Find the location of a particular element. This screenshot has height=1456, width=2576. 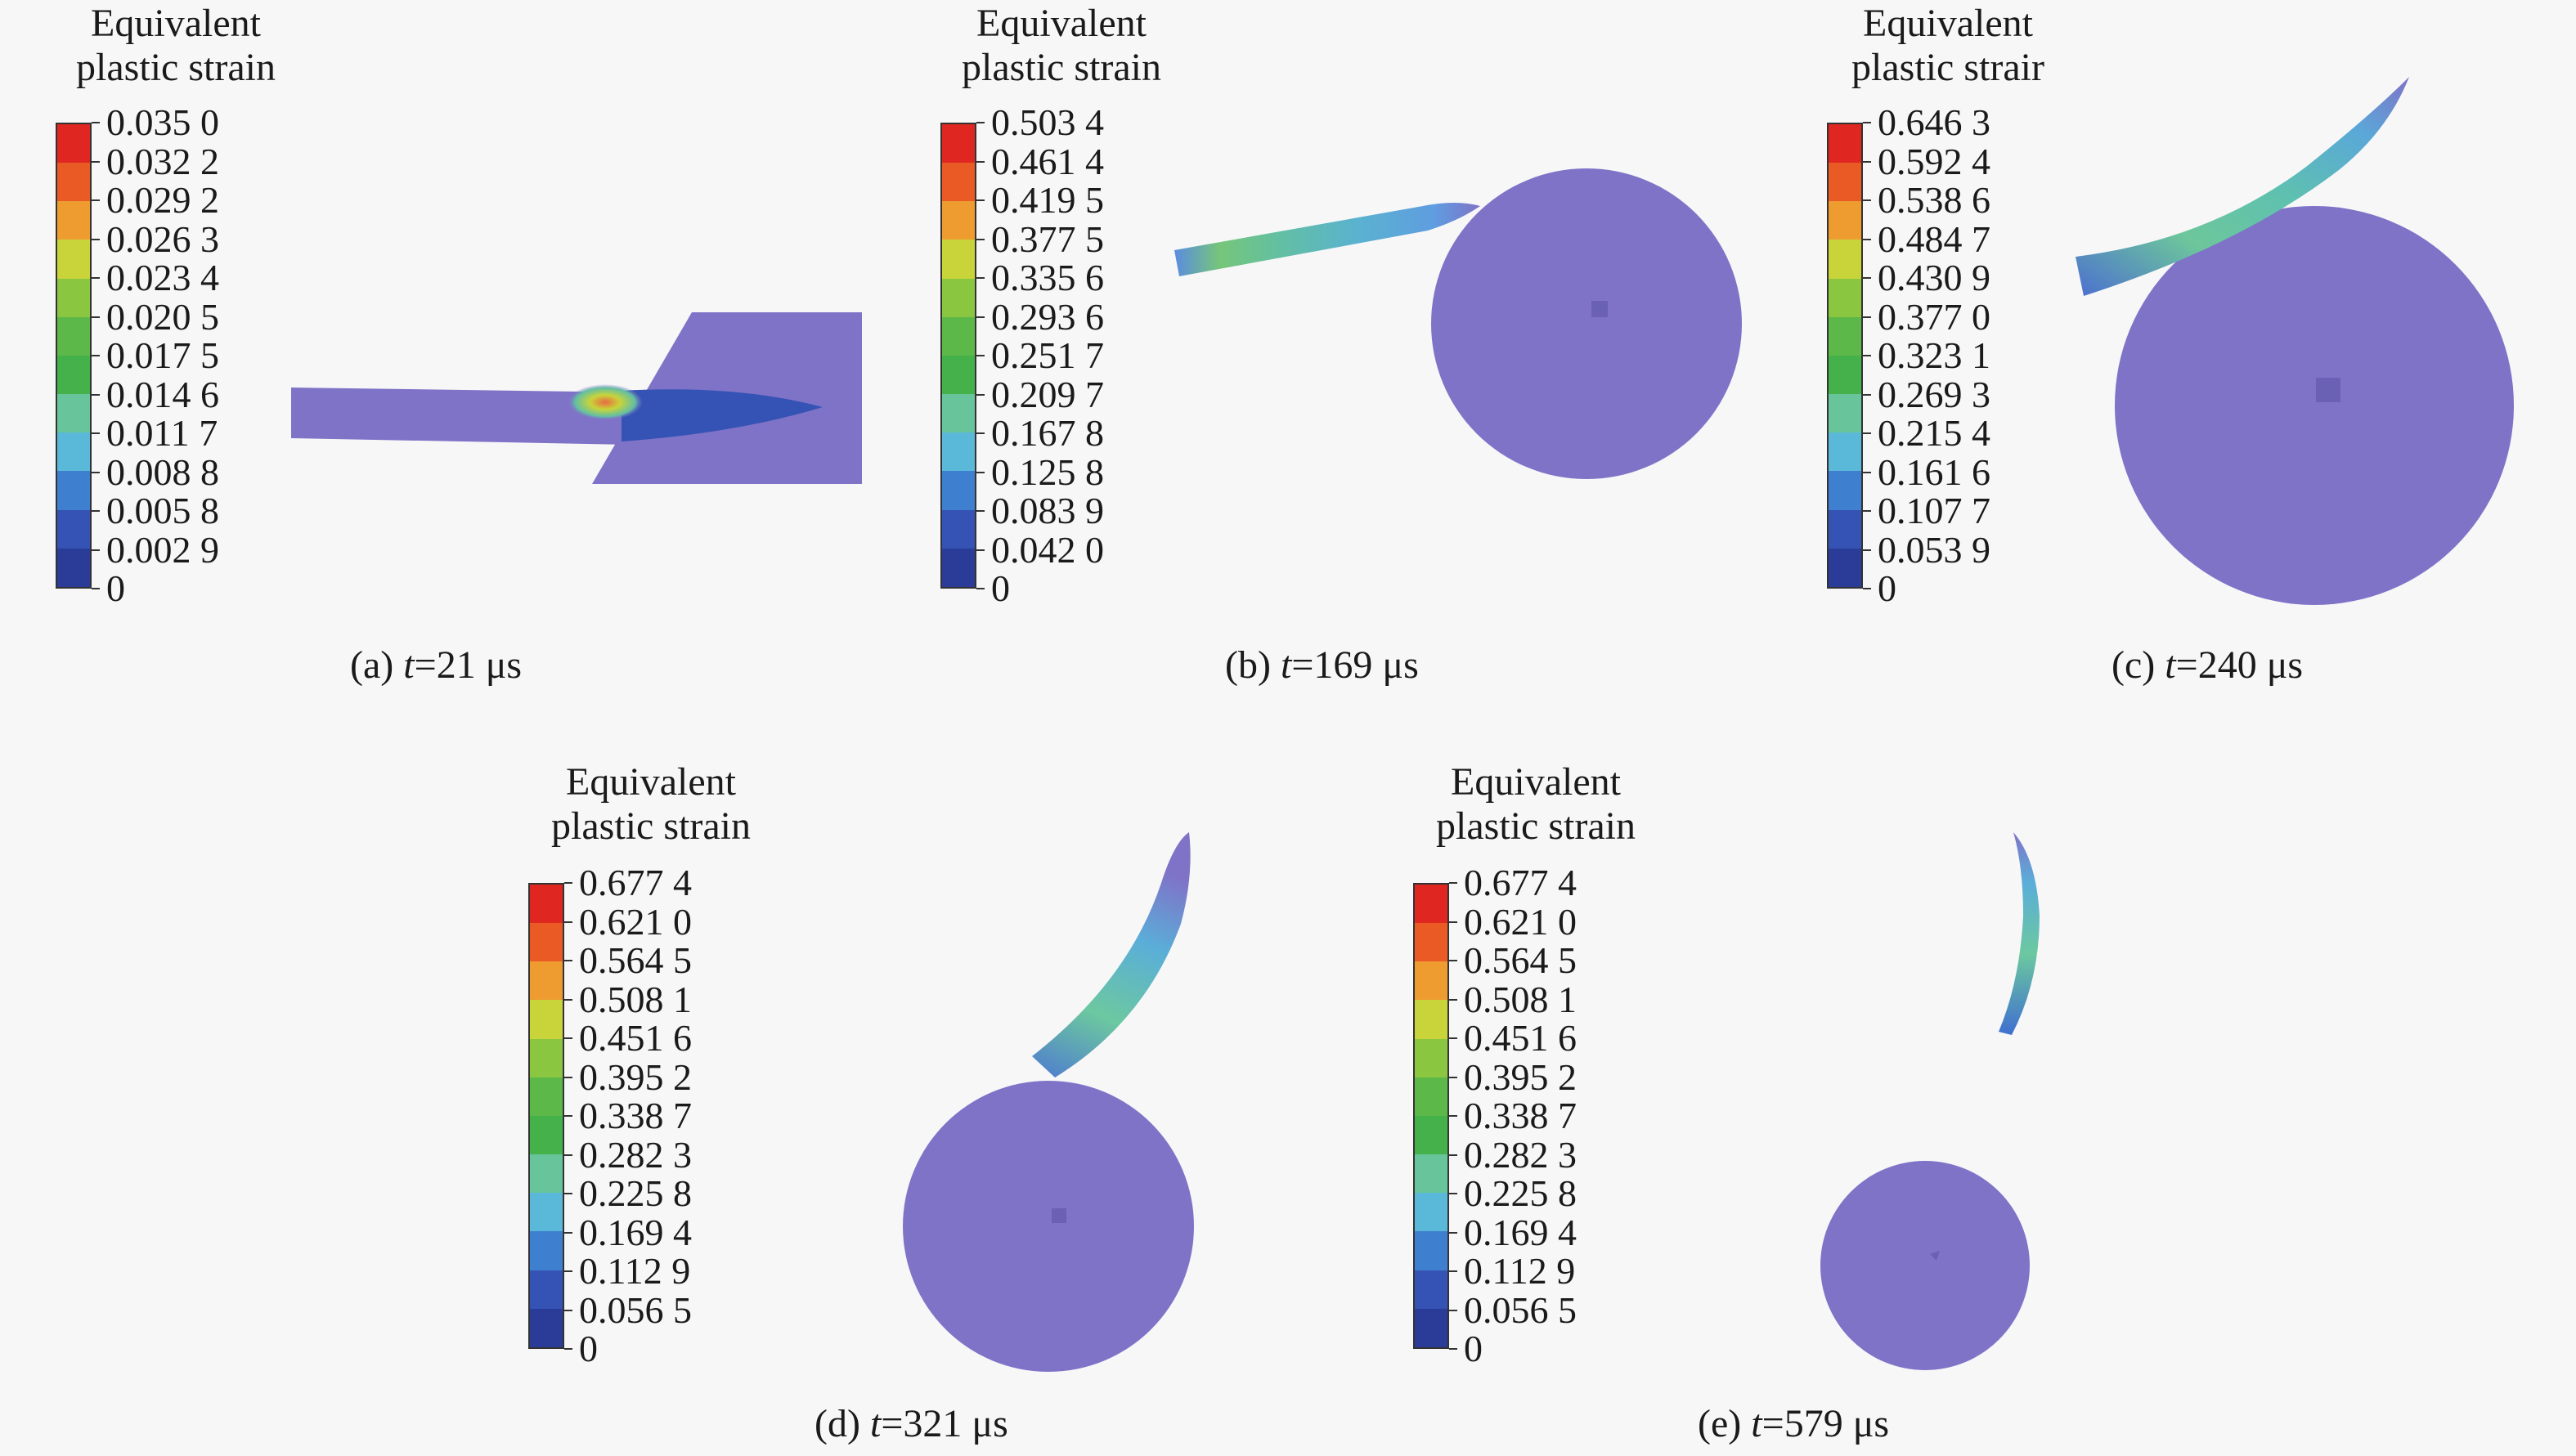

tick-label: 0.005 8 is located at coordinates (162, 510).